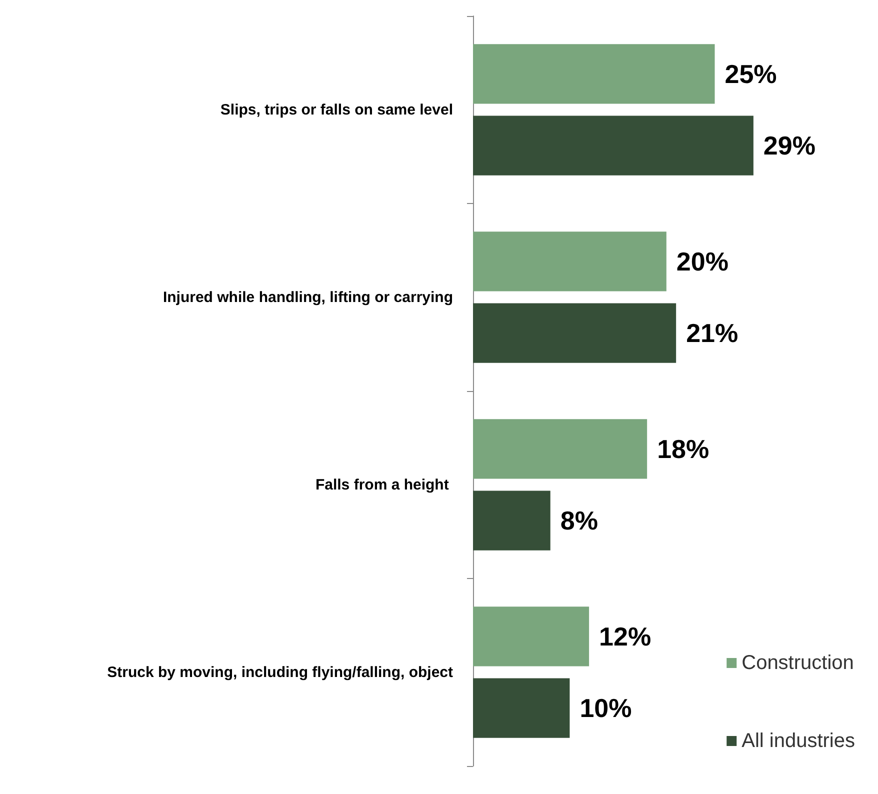 This screenshot has height=794, width=878. I want to click on data-label: 20%, so click(702, 261).